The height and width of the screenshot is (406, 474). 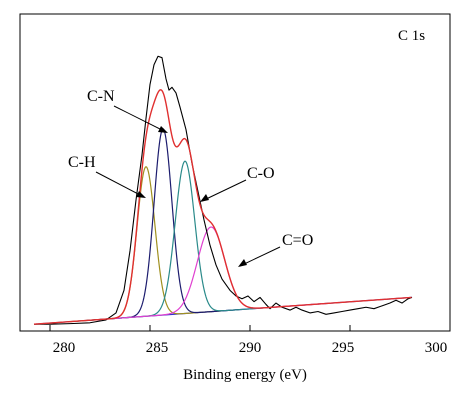 What do you see at coordinates (101, 96) in the screenshot?
I see `peak-label-c-n: C-N` at bounding box center [101, 96].